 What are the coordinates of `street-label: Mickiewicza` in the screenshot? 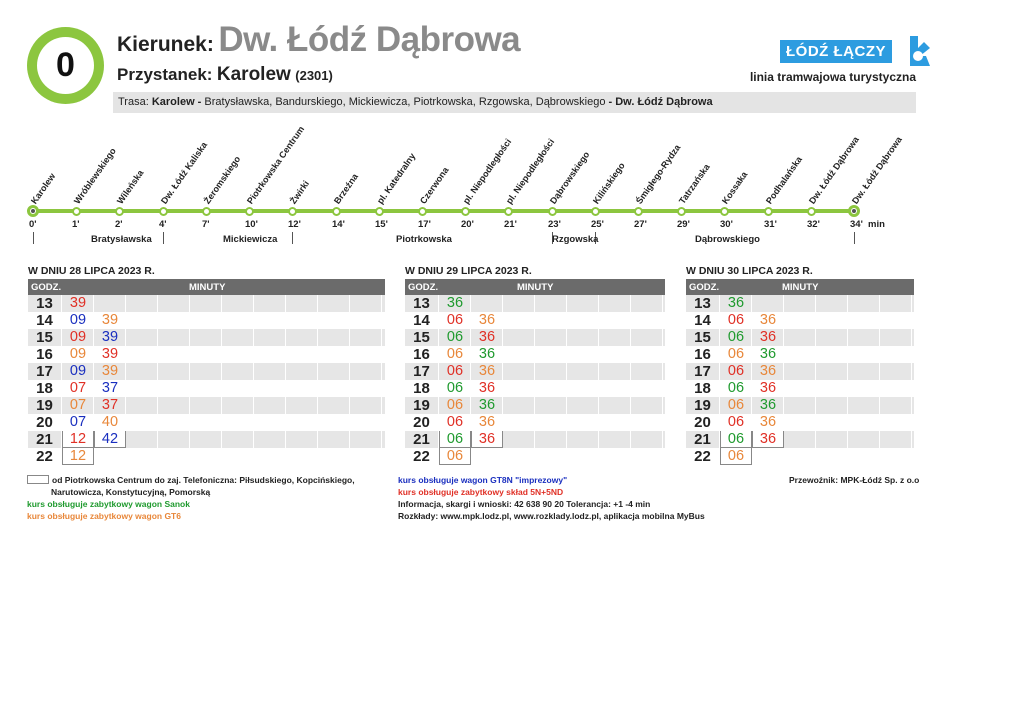 It's located at (250, 239).